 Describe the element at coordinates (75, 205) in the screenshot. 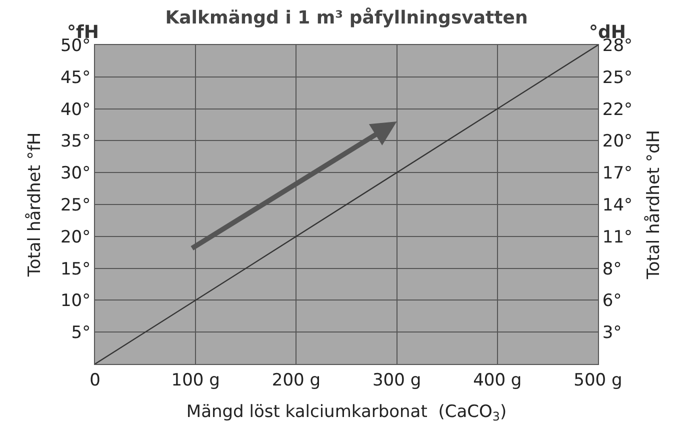

I see `y-tick-label: 25°` at that location.